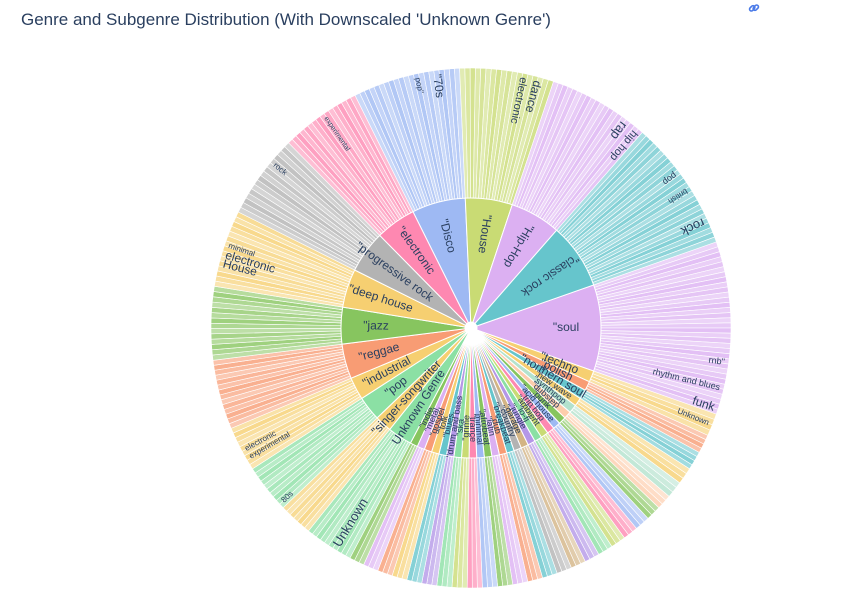 The height and width of the screenshot is (591, 866). What do you see at coordinates (460, 427) in the screenshot?
I see `inner-segment-label: "ska` at bounding box center [460, 427].